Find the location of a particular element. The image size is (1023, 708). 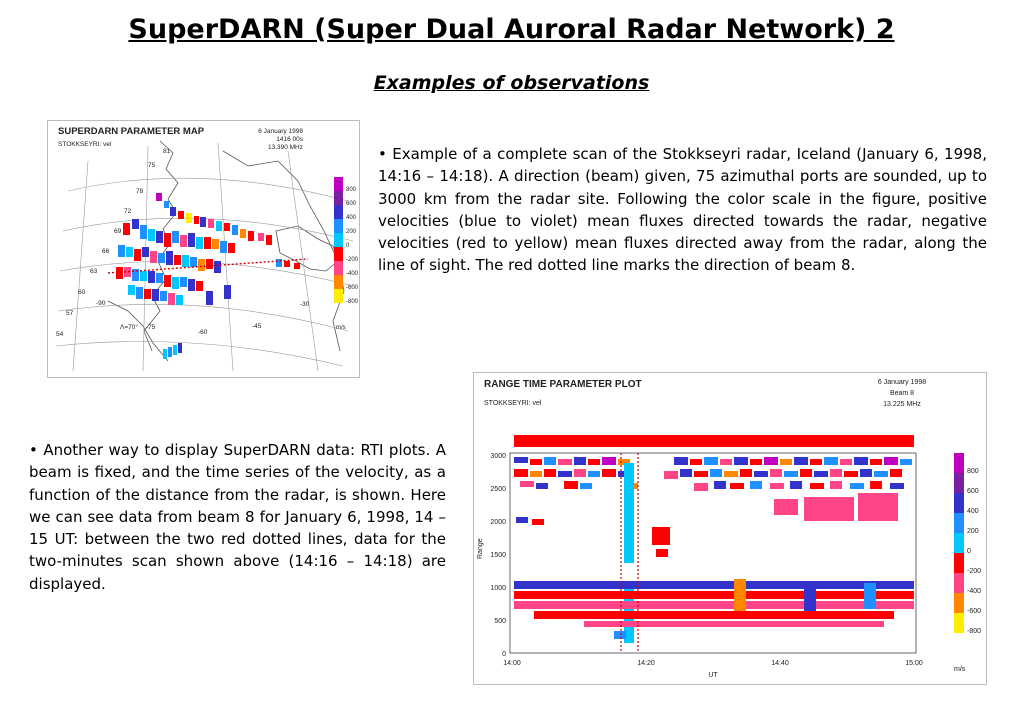

map-lat-labels: 81 75 78 72 69 66 63 60 57 54 is located at coordinates (113, 243).